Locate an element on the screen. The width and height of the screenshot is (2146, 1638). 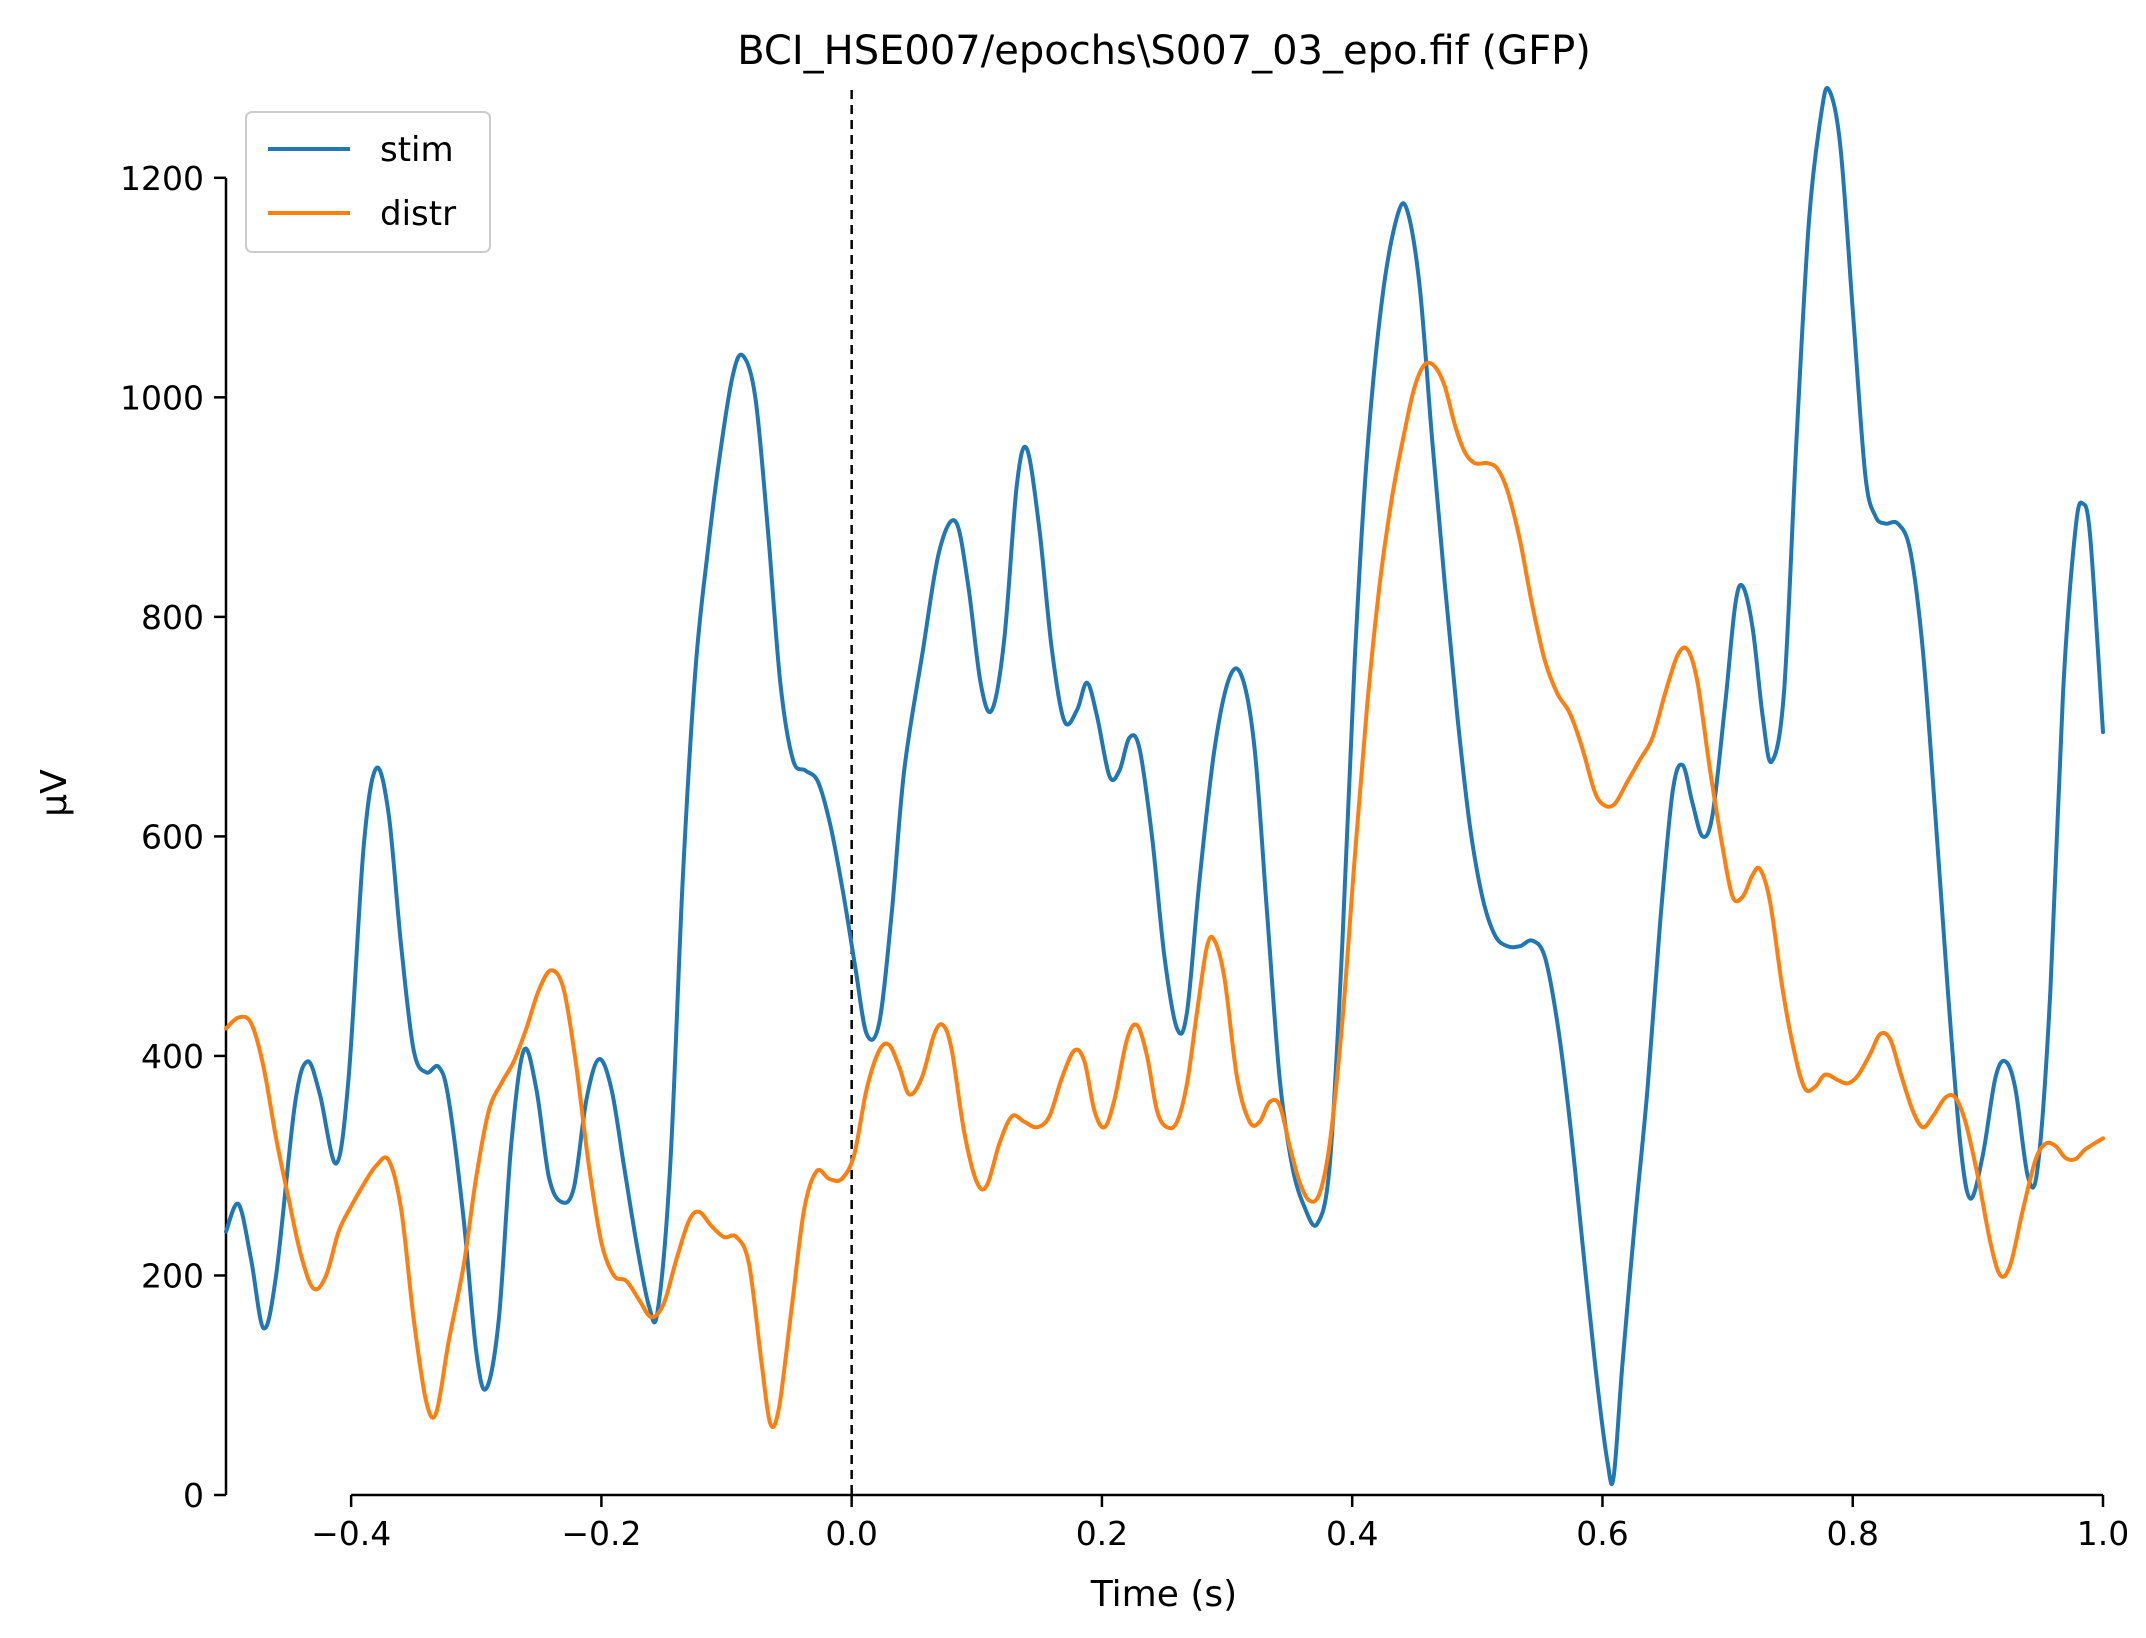
x-tick-label: 0.2 is located at coordinates (1102, 1533).